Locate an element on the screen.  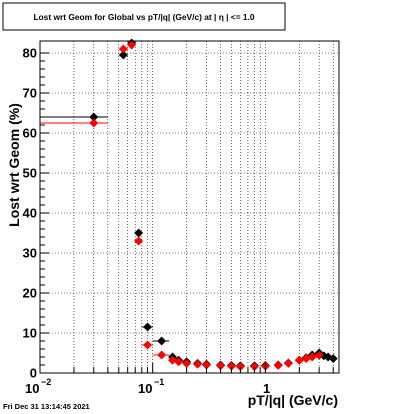
x-tick-labels: 10 −2 10 −1 1 is located at coordinates (147, 386).